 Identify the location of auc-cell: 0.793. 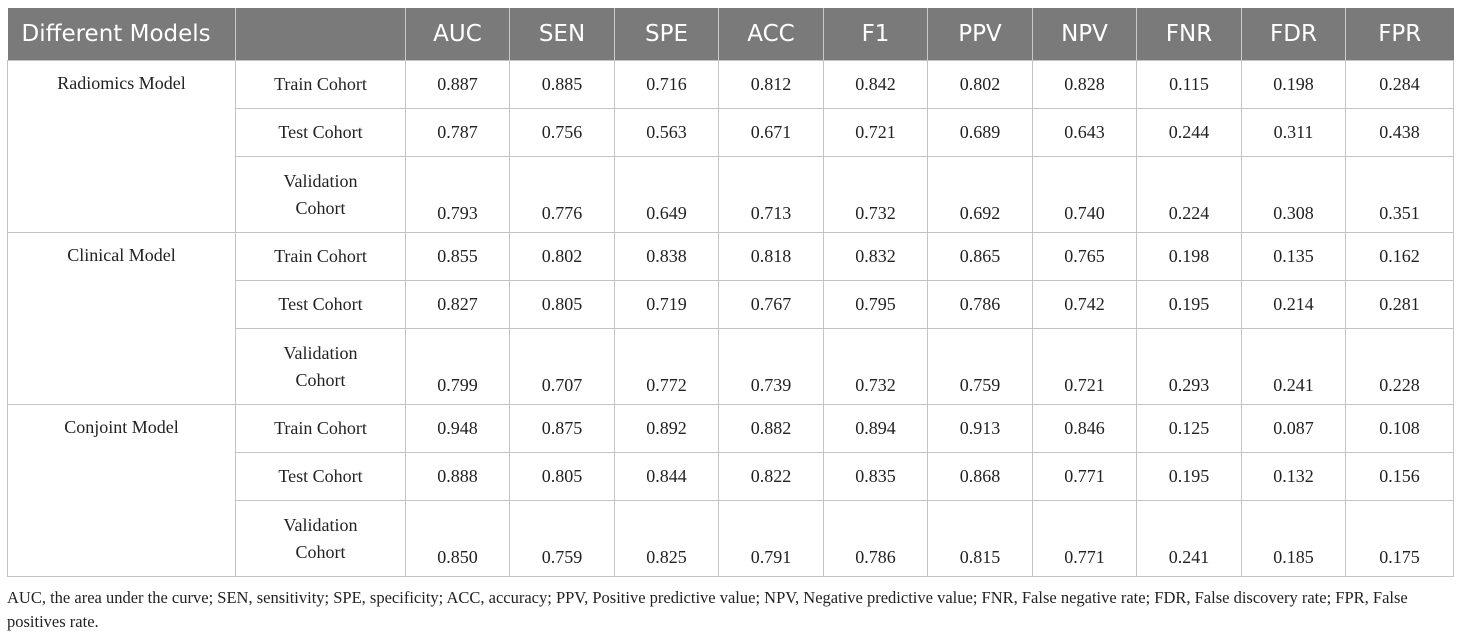
(457, 194).